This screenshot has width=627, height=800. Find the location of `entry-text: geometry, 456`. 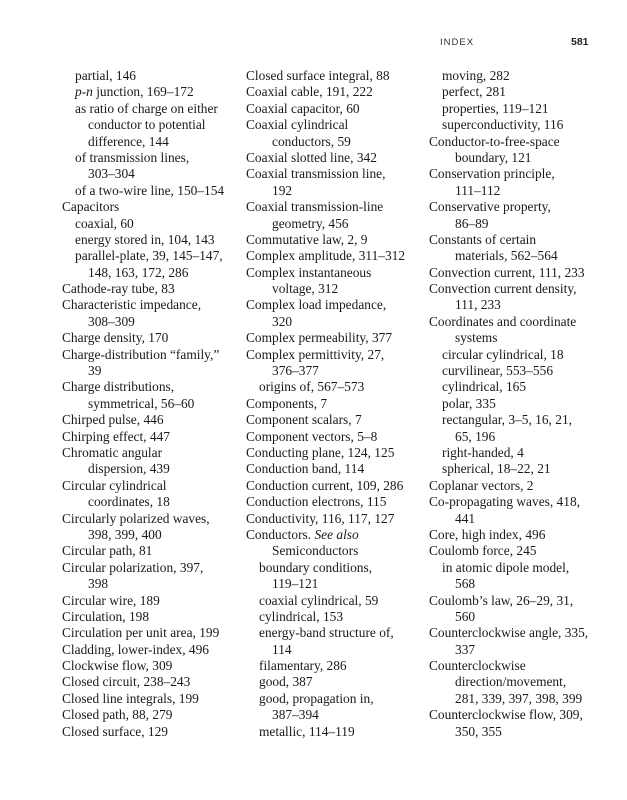

entry-text: geometry, 456 is located at coordinates (310, 223).